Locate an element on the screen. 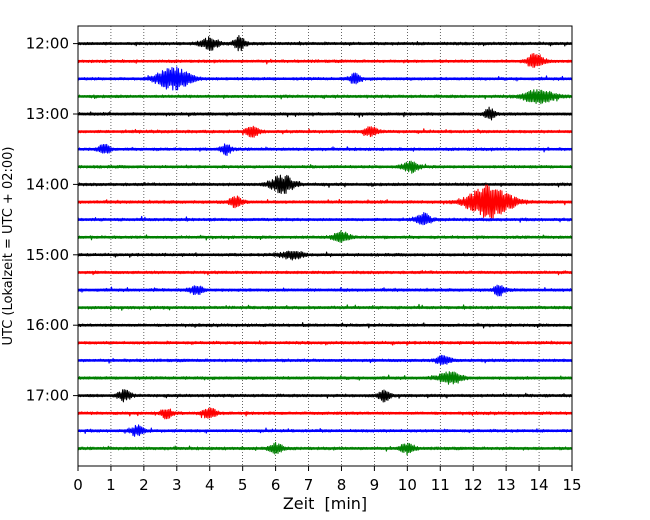 Image resolution: width=650 pixels, height=520 pixels. x-tick-label: 9 is located at coordinates (375, 485).